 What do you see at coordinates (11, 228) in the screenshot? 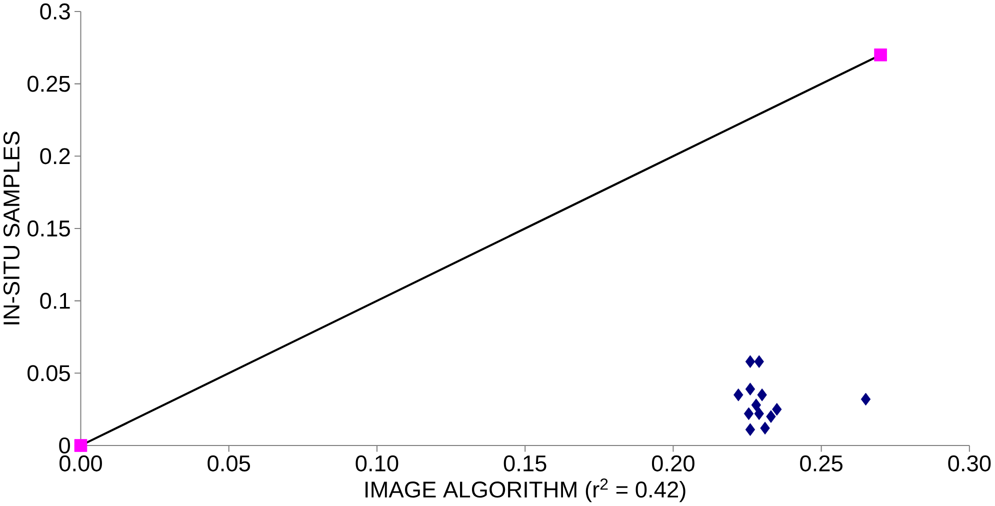
I see `y-axis-title: IN-SITU SAMPLES` at bounding box center [11, 228].